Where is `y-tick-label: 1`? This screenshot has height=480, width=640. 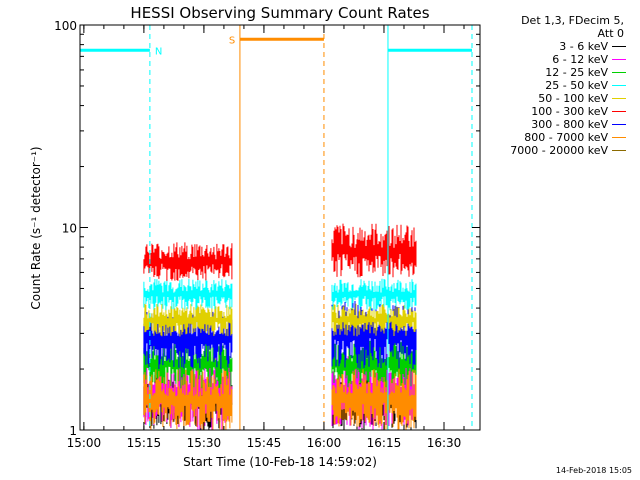
y-tick-label: 1 is located at coordinates (73, 431).